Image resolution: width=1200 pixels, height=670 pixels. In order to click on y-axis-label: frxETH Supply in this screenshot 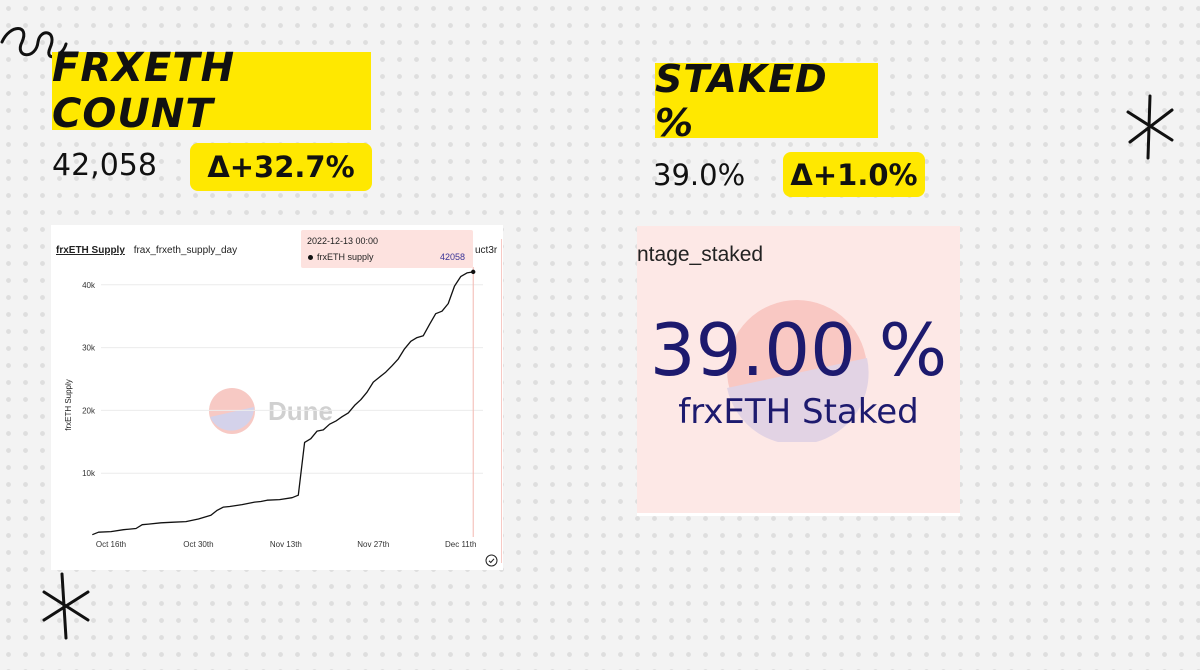, I will do `click(68, 405)`.